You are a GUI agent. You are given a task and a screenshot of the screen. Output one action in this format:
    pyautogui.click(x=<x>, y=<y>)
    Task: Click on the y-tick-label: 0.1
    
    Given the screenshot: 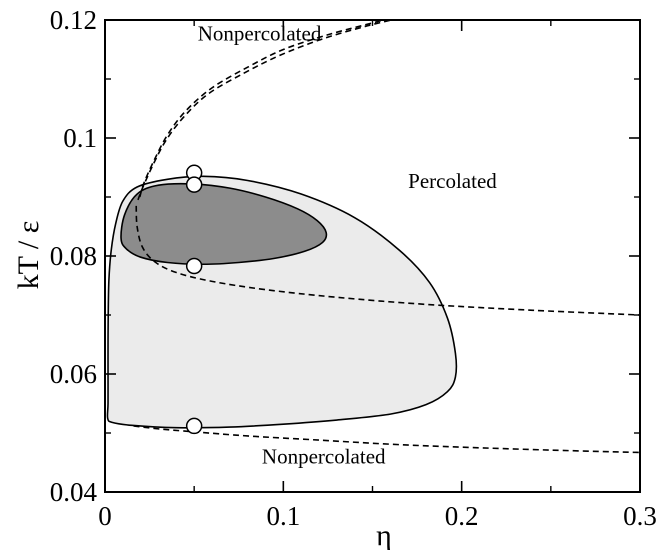 What is the action you would take?
    pyautogui.click(x=80, y=138)
    